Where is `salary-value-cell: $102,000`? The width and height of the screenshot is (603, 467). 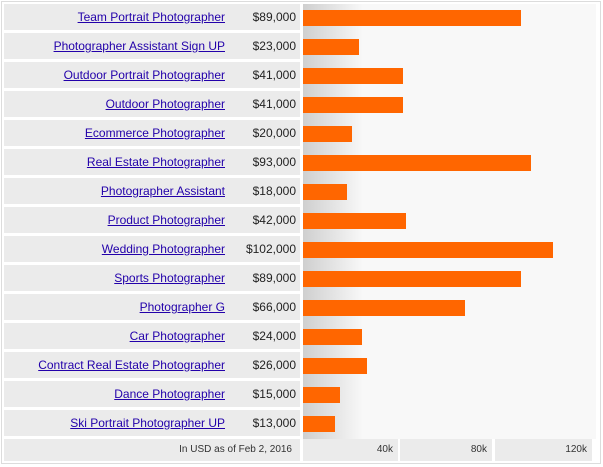
salary-value-cell: $102,000 is located at coordinates (266, 249).